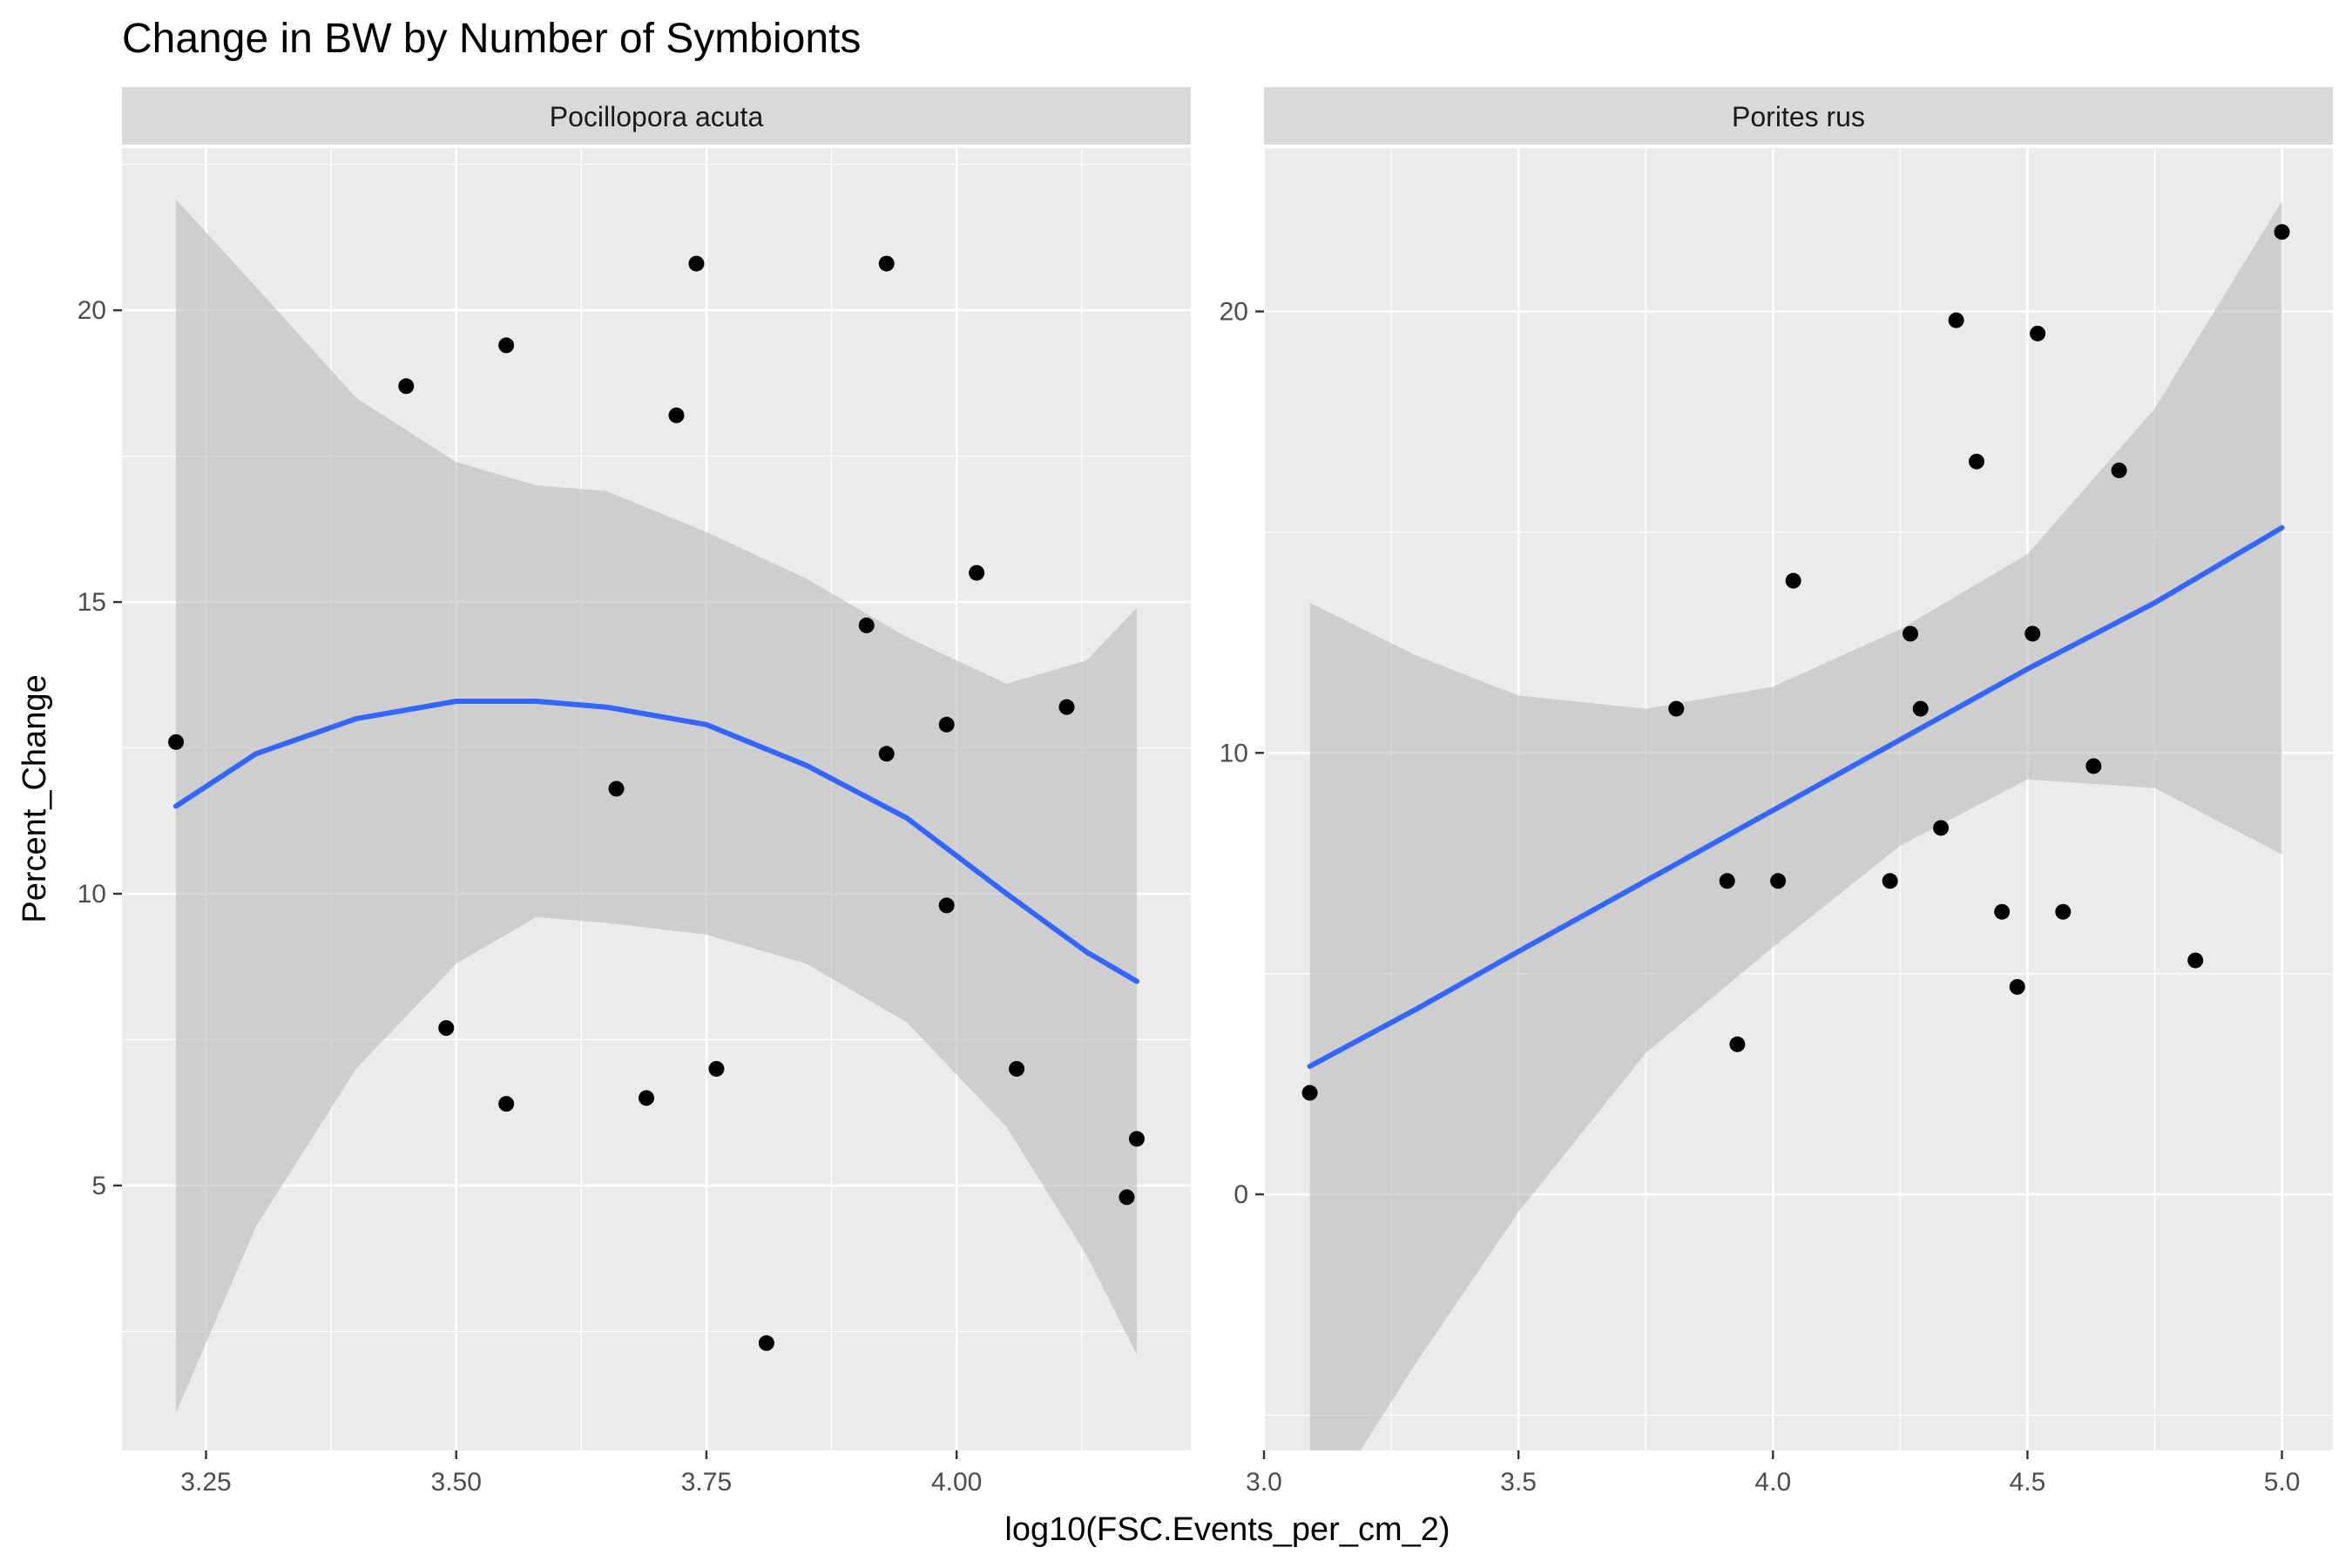 The height and width of the screenshot is (1568, 2352). I want to click on x-axis-title: log10(FSC.Events_per_cm_2), so click(1227, 1529).